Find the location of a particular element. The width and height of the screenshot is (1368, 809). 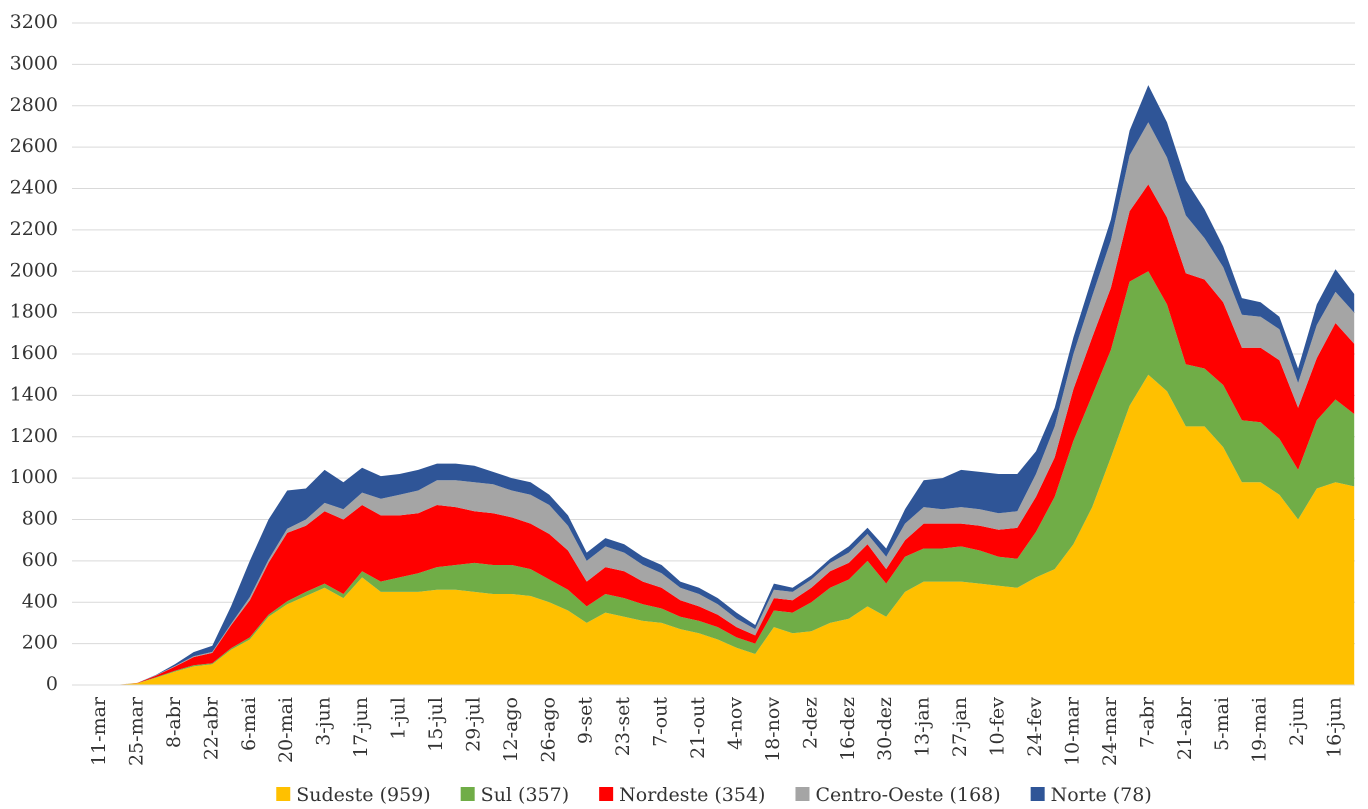

x-tick-label: 8-abr is located at coordinates (174, 722).